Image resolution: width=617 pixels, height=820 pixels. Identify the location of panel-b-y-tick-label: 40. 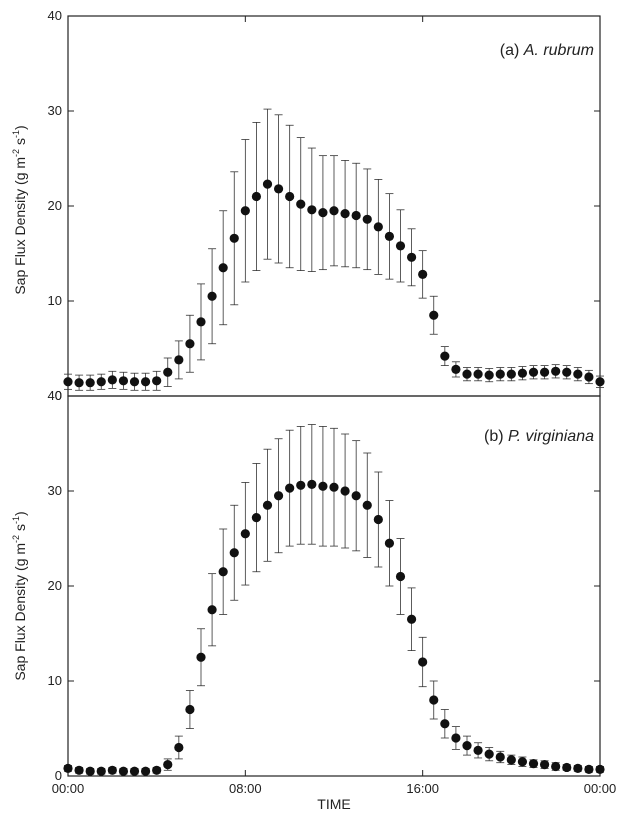
(55, 395).